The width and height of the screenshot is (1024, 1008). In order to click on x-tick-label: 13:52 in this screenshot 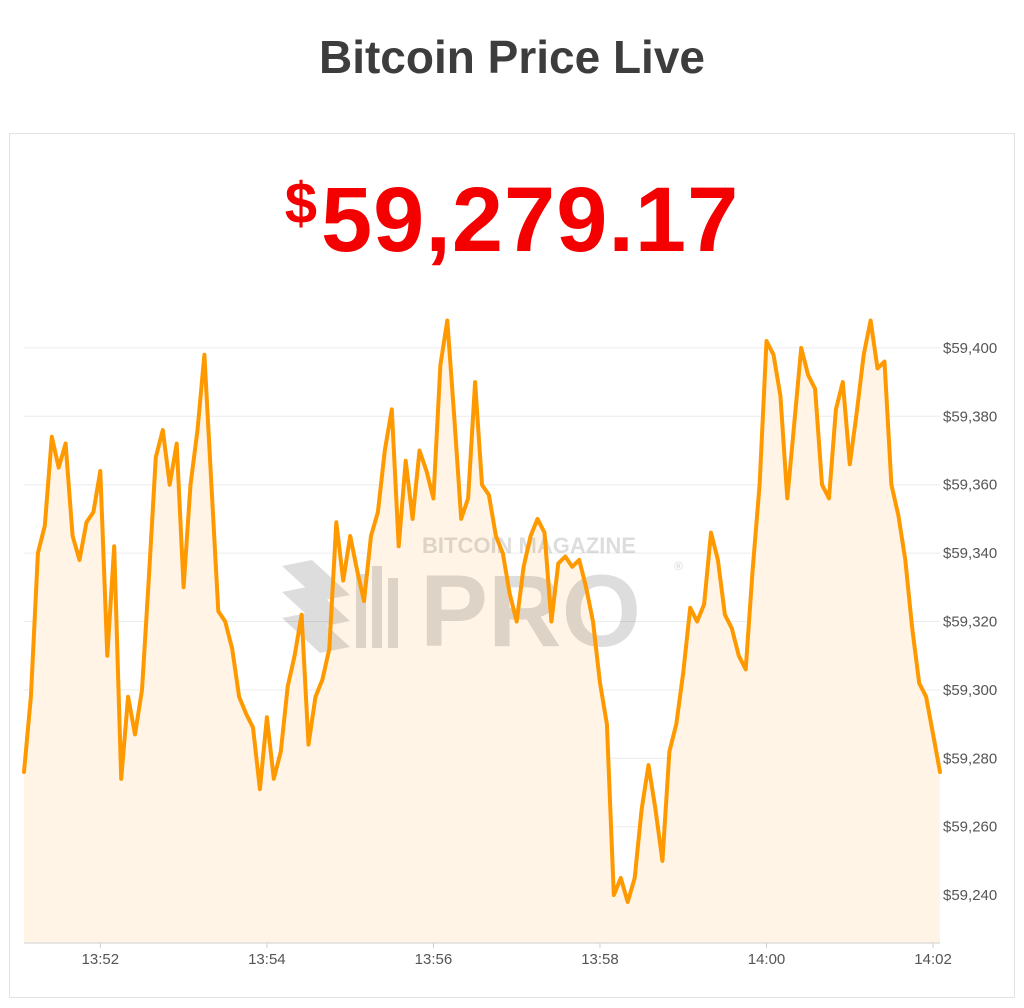, I will do `click(101, 959)`.